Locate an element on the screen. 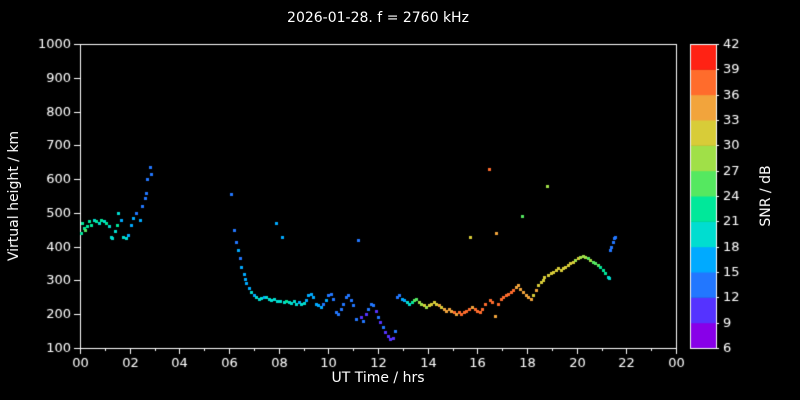  colorbar-label: SNR / dB is located at coordinates (766, 196).